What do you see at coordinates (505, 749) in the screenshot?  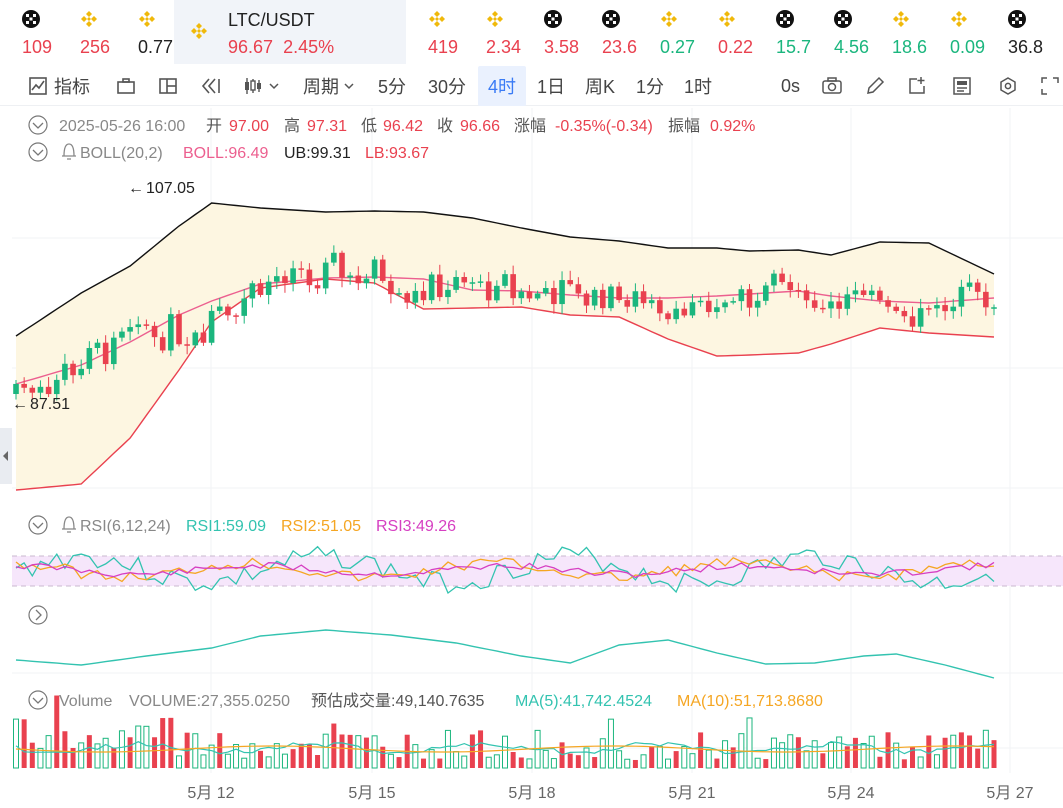 I see `volume-ma10-line` at bounding box center [505, 749].